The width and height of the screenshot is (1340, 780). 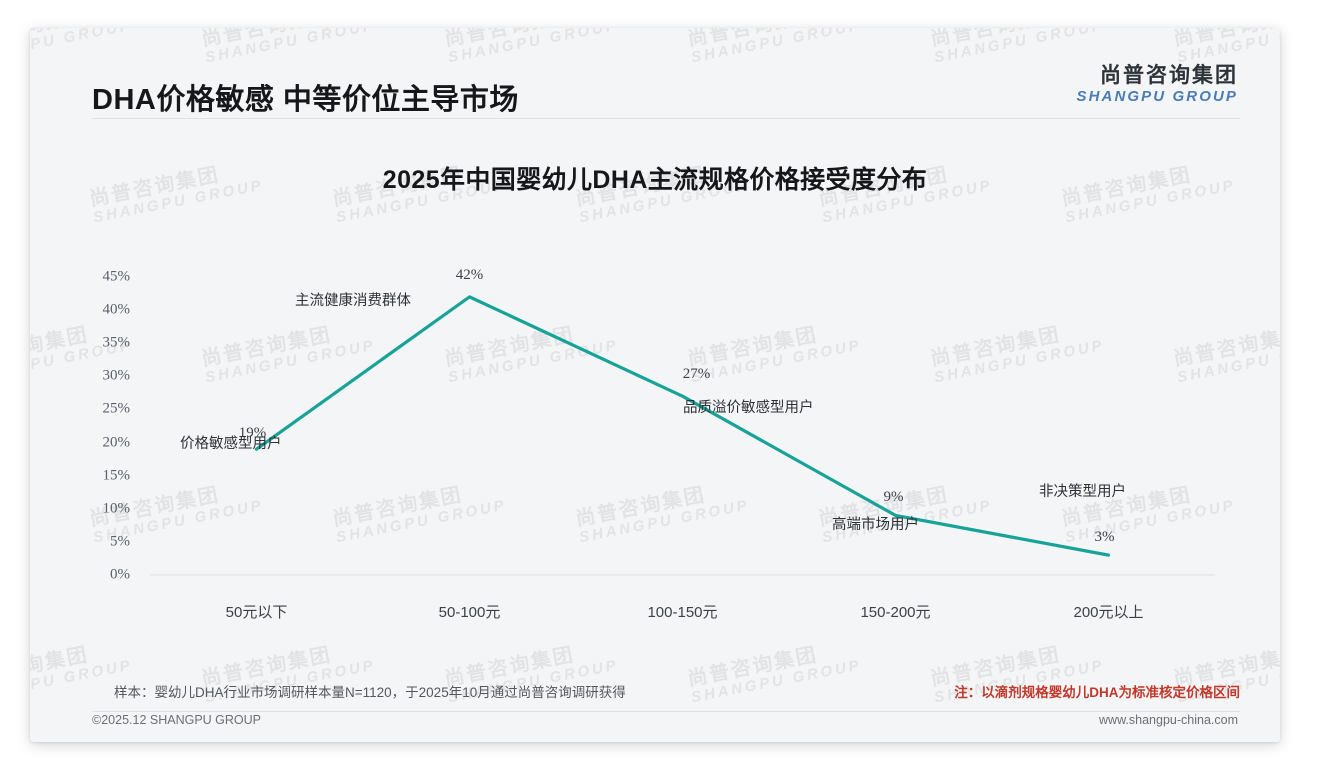 What do you see at coordinates (682, 612) in the screenshot?
I see `x-axis-tick-label: 100-150元` at bounding box center [682, 612].